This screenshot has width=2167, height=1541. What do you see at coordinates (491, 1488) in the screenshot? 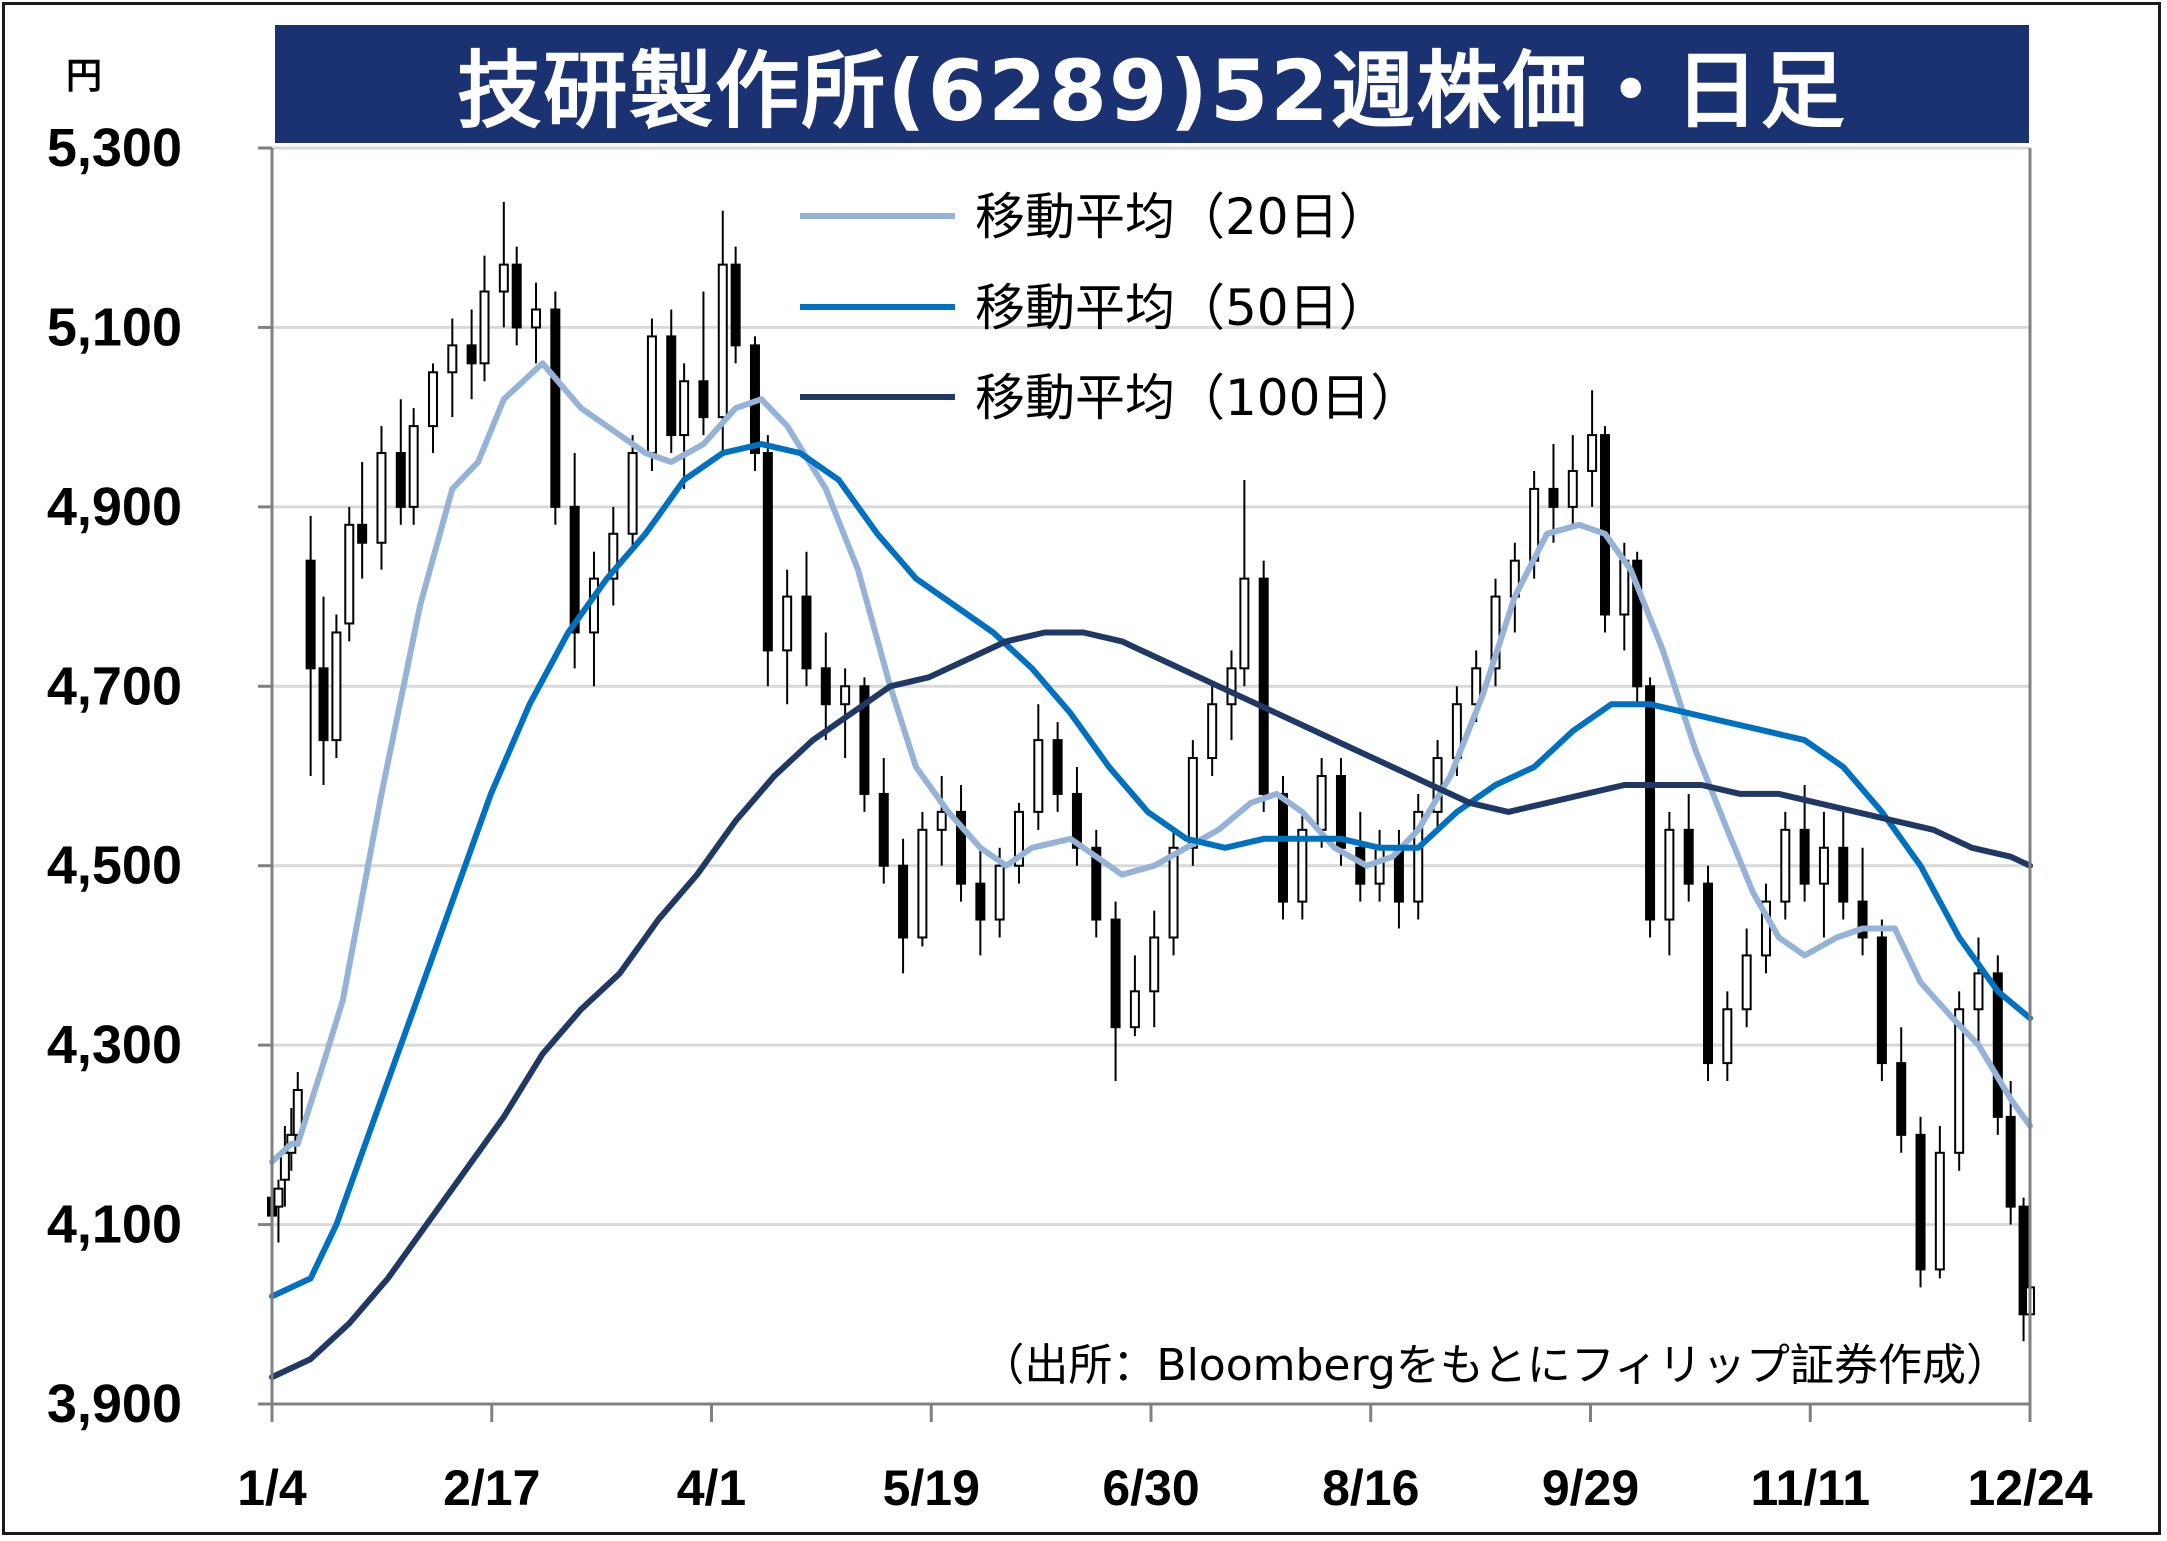
I see `x-tick-label: 2/17` at bounding box center [491, 1488].